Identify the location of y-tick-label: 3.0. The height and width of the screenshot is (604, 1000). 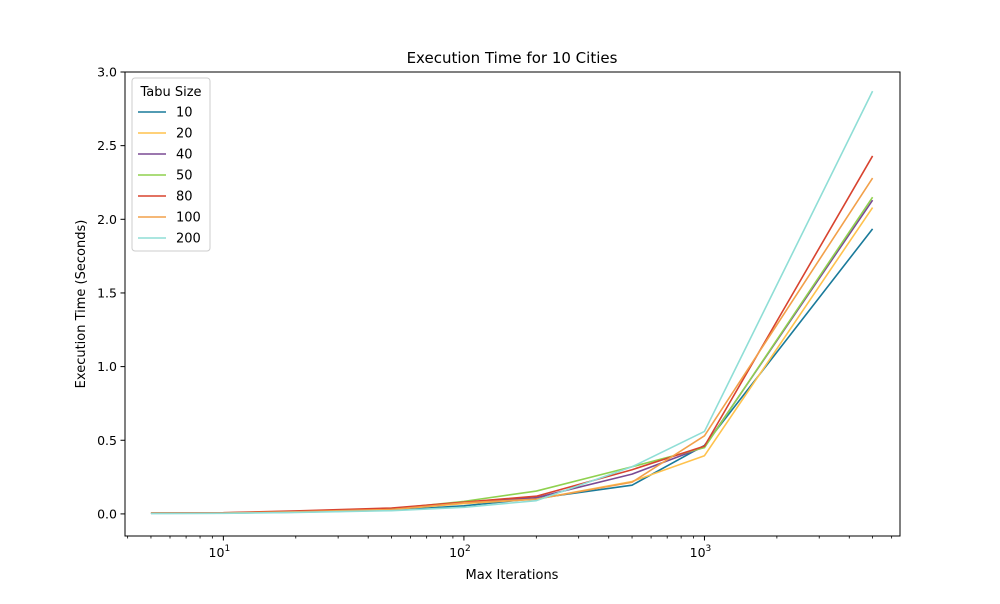
(107, 72).